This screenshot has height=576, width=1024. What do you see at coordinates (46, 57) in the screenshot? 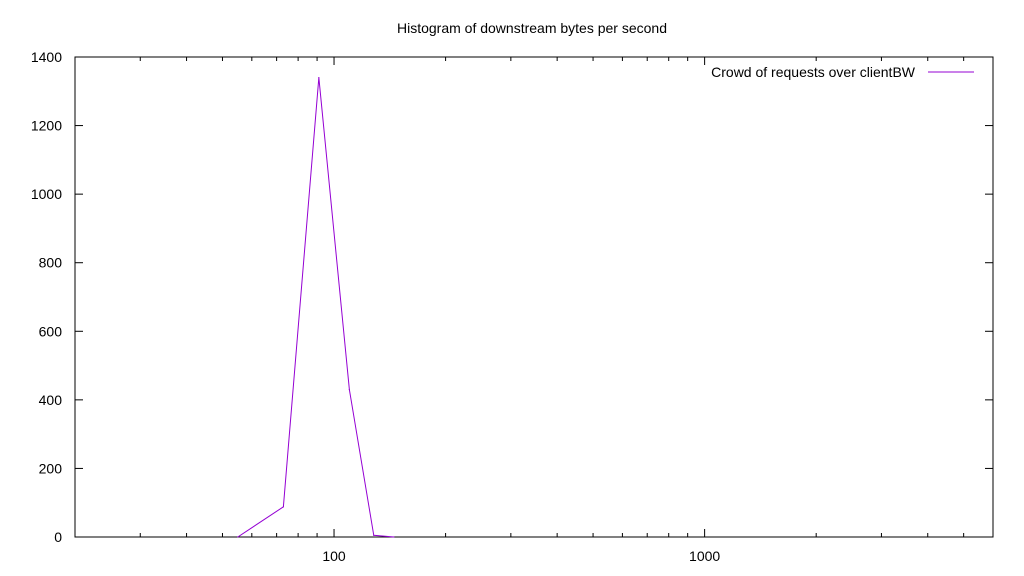
I see `y-tick-label: 1400` at bounding box center [46, 57].